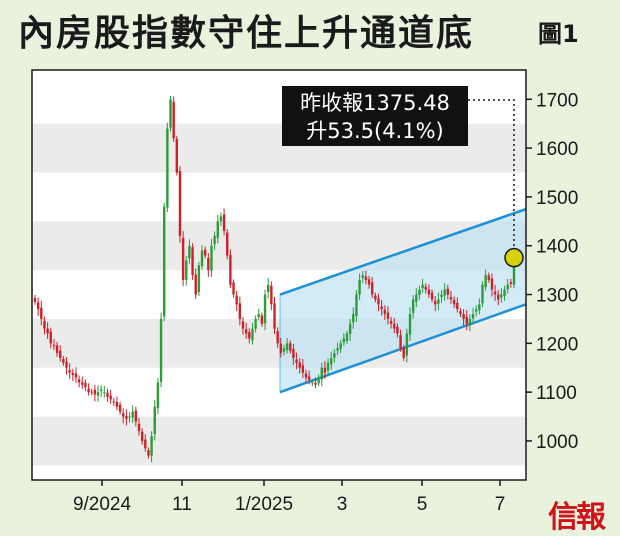 The height and width of the screenshot is (536, 620). Describe the element at coordinates (102, 504) in the screenshot. I see `x-tick-label: 9/2024` at that location.